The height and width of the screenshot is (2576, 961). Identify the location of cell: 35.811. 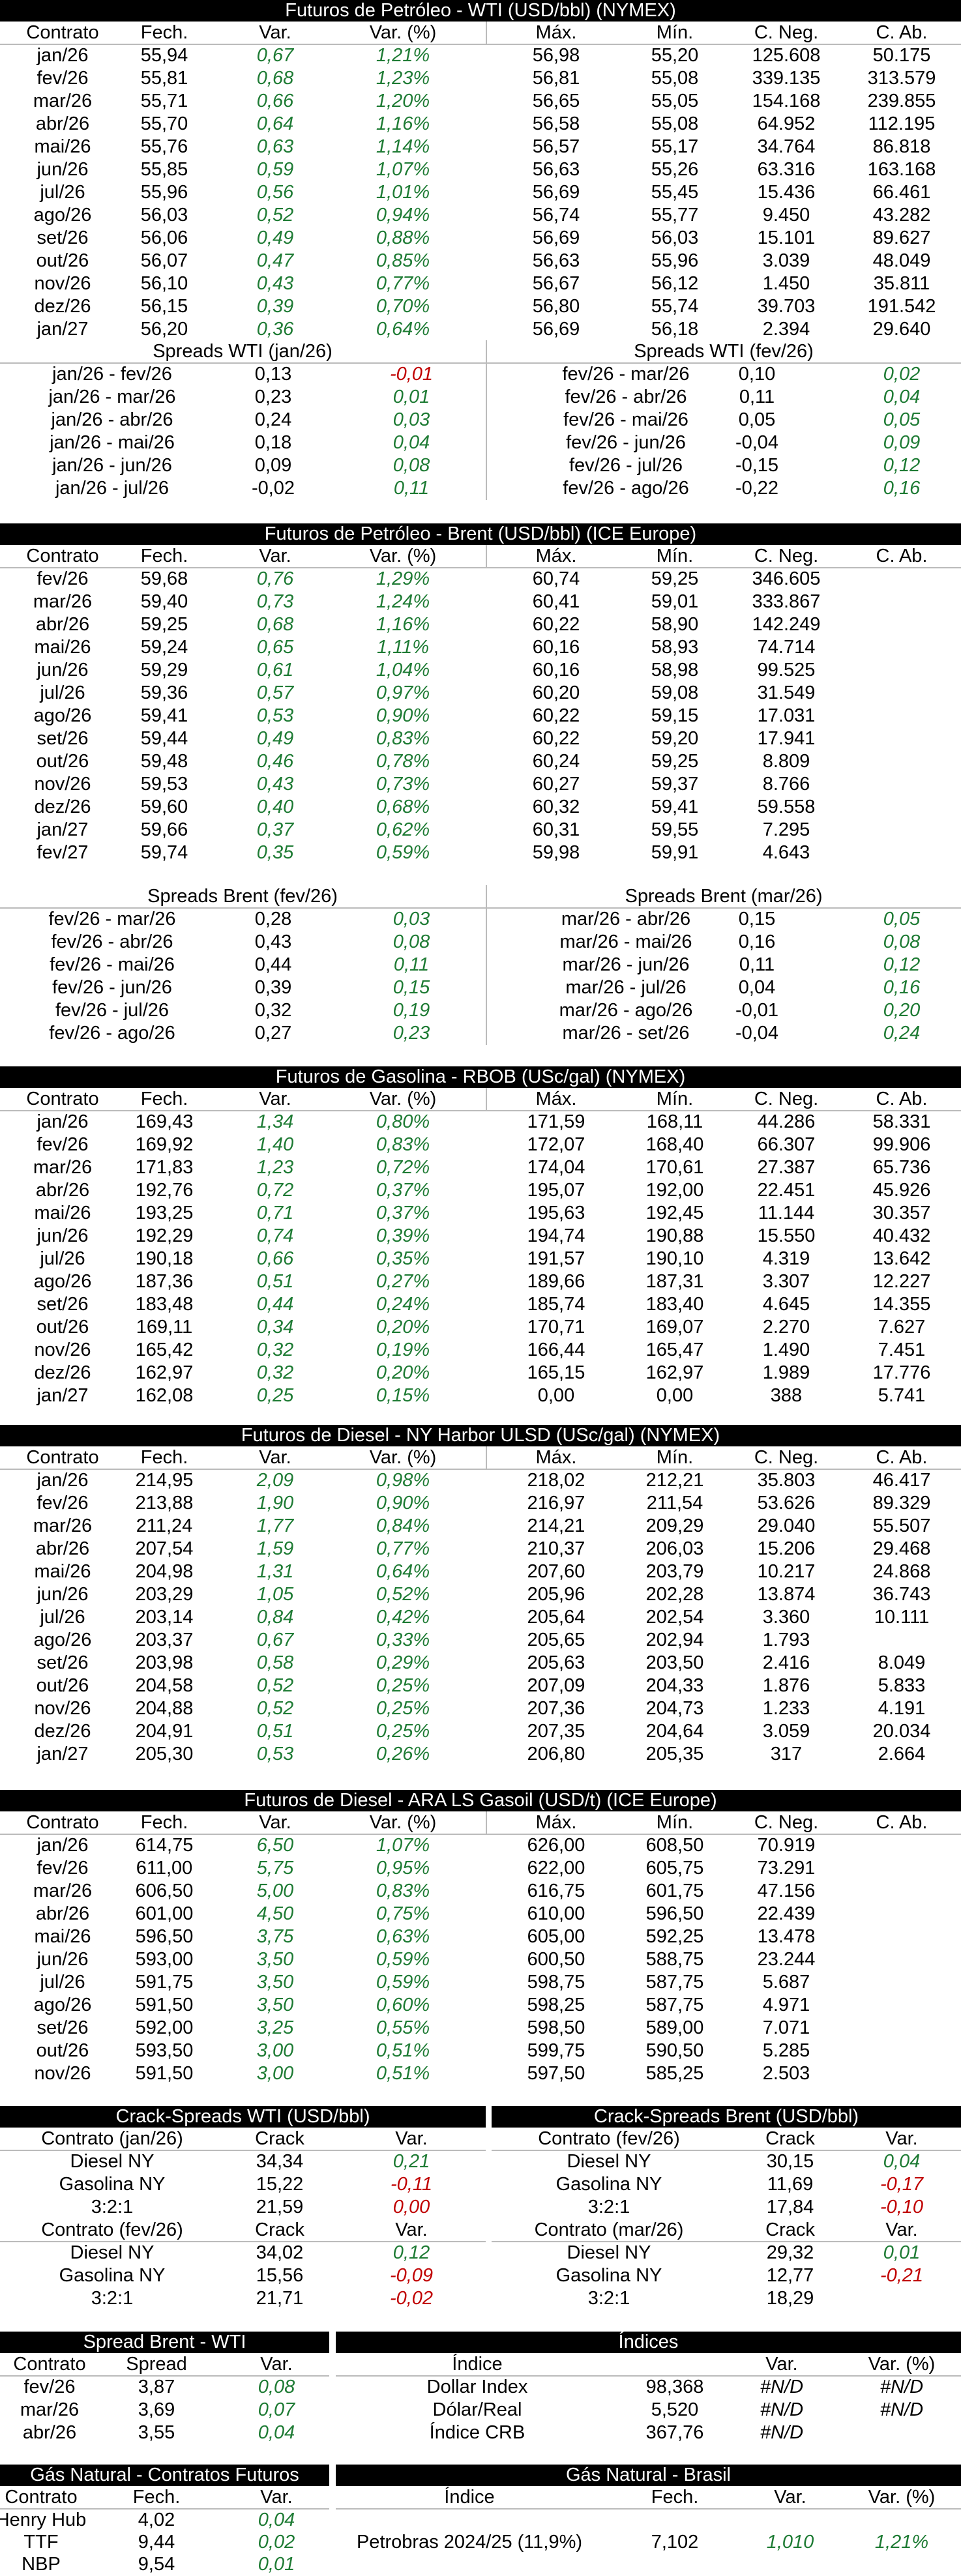
(901, 283).